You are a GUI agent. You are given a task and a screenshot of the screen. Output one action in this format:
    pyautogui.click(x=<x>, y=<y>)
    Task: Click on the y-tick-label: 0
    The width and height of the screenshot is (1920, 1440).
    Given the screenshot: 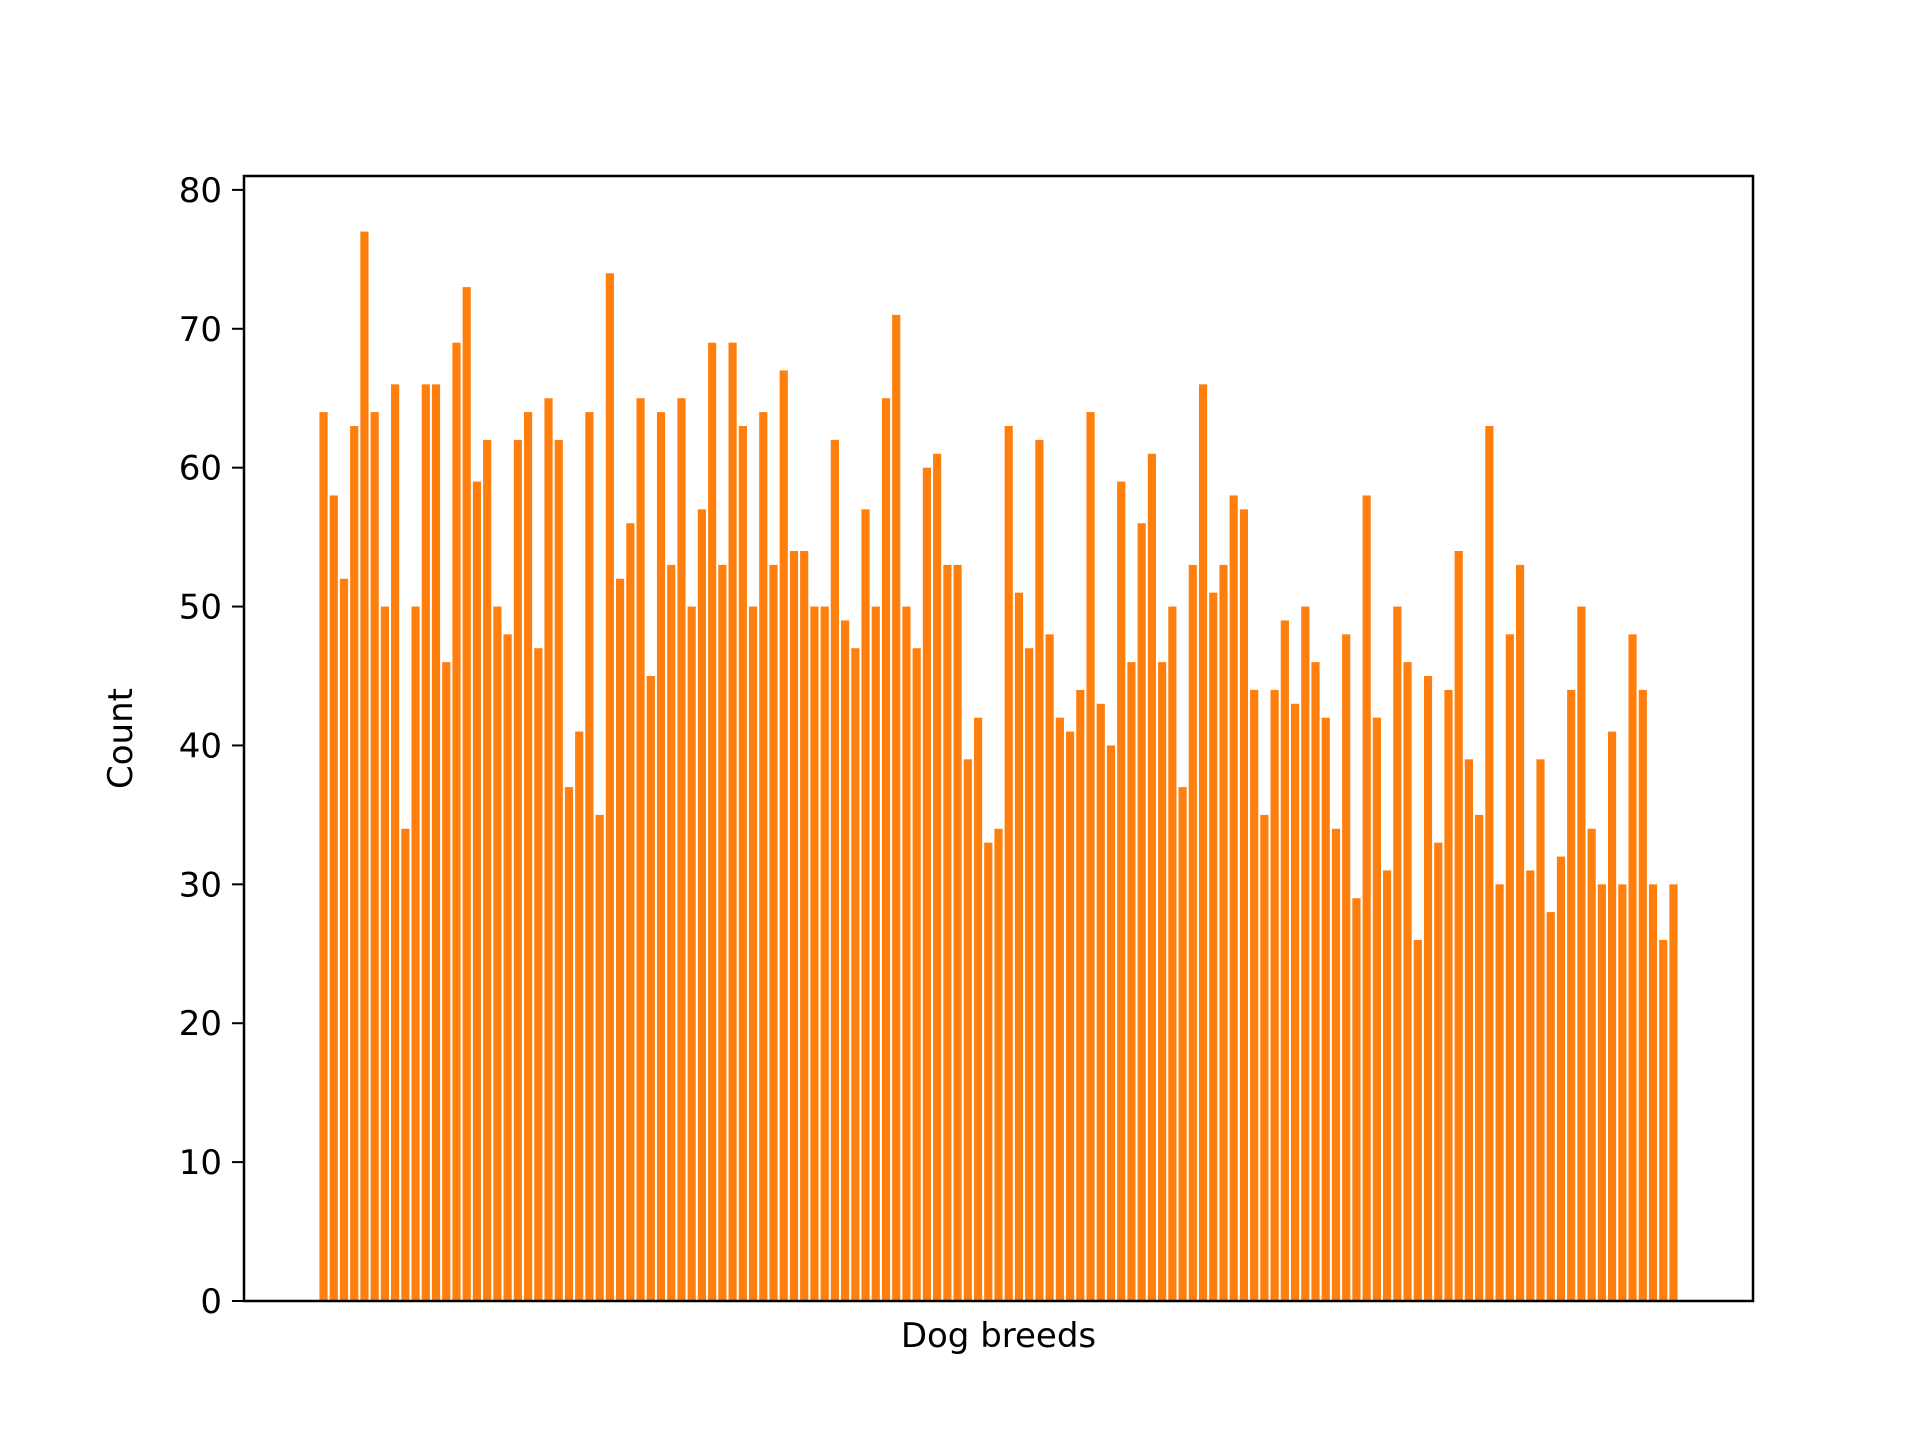 What is the action you would take?
    pyautogui.click(x=211, y=1302)
    